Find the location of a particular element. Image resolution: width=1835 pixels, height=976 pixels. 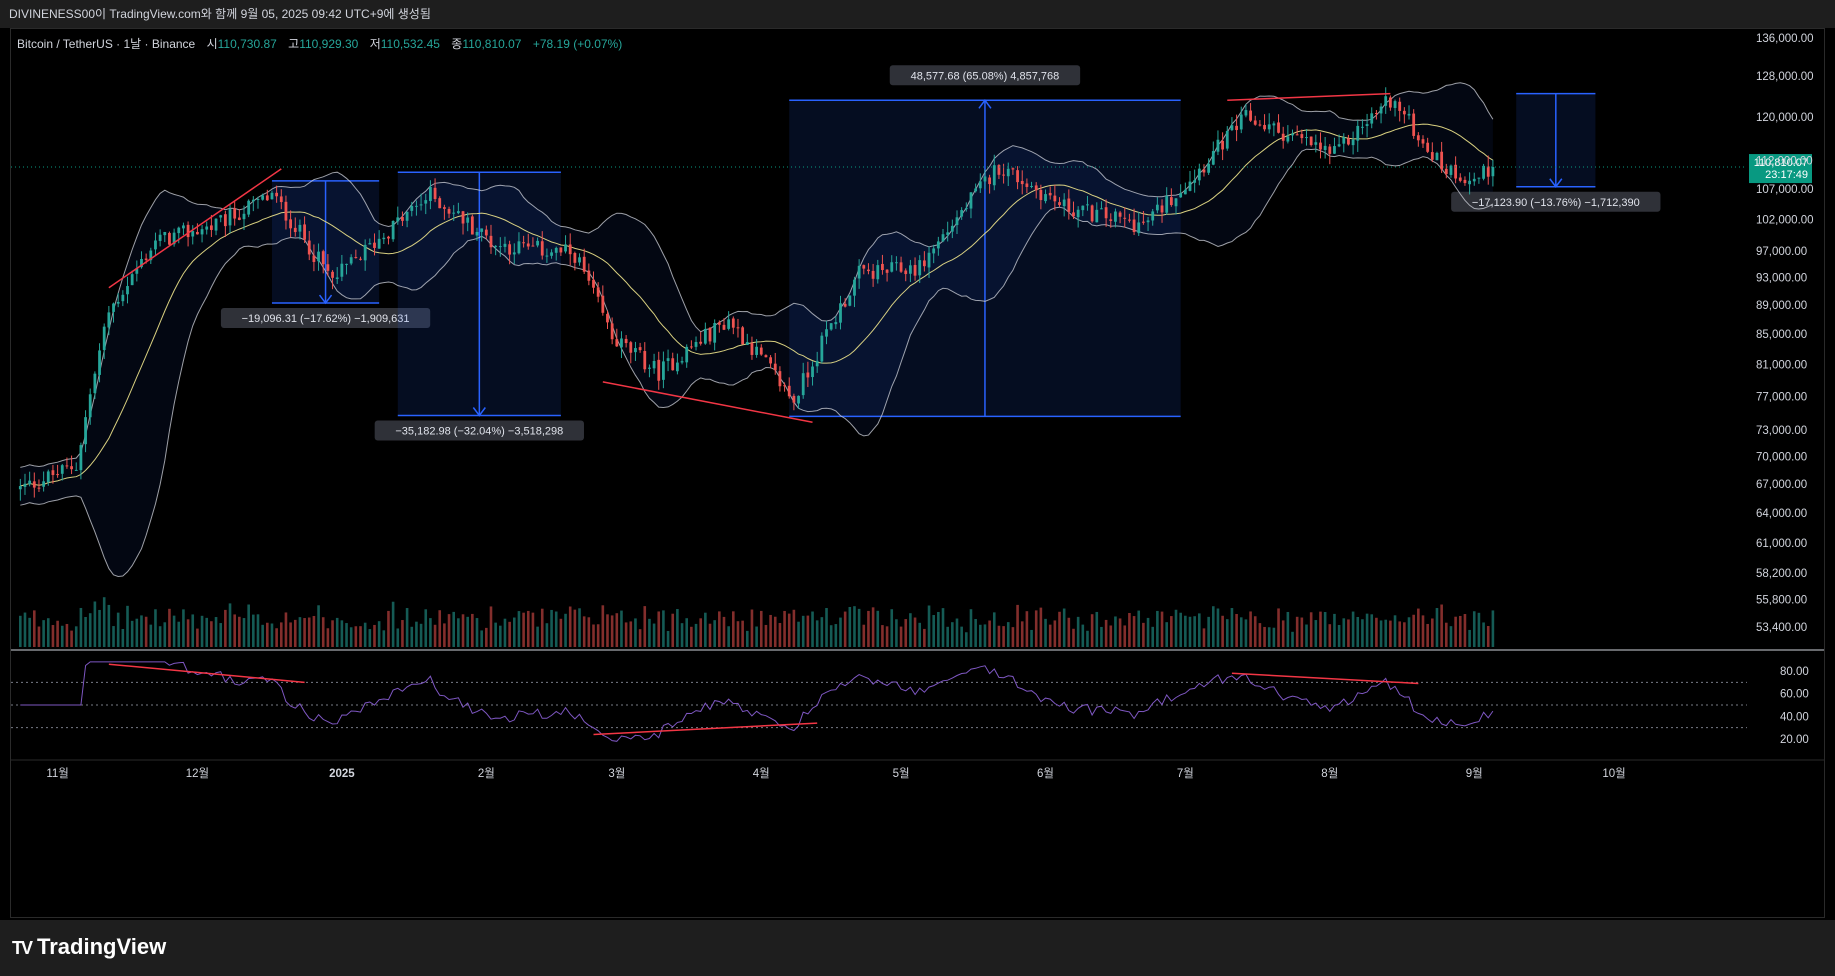

rsi-axis-label: 80.00 is located at coordinates (1794, 672).